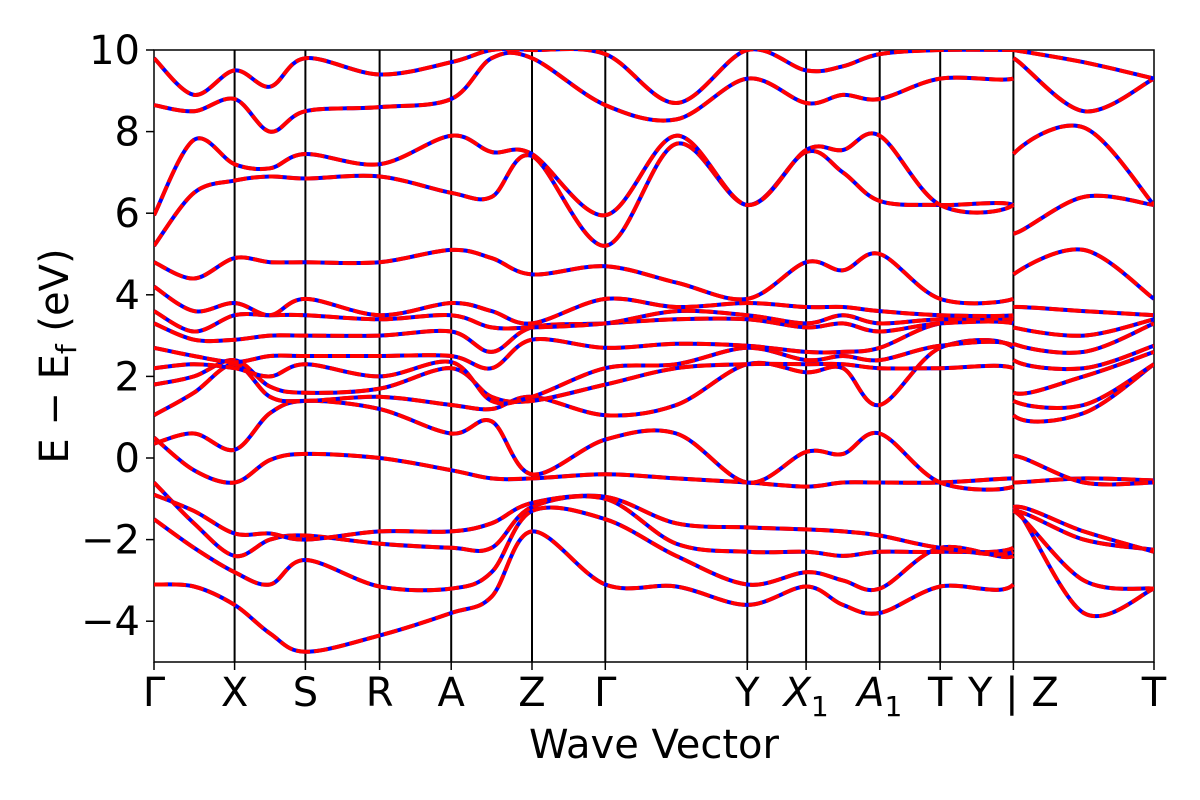 This screenshot has height=800, width=1200. I want to click on x-tick-label: Y, so click(747, 693).